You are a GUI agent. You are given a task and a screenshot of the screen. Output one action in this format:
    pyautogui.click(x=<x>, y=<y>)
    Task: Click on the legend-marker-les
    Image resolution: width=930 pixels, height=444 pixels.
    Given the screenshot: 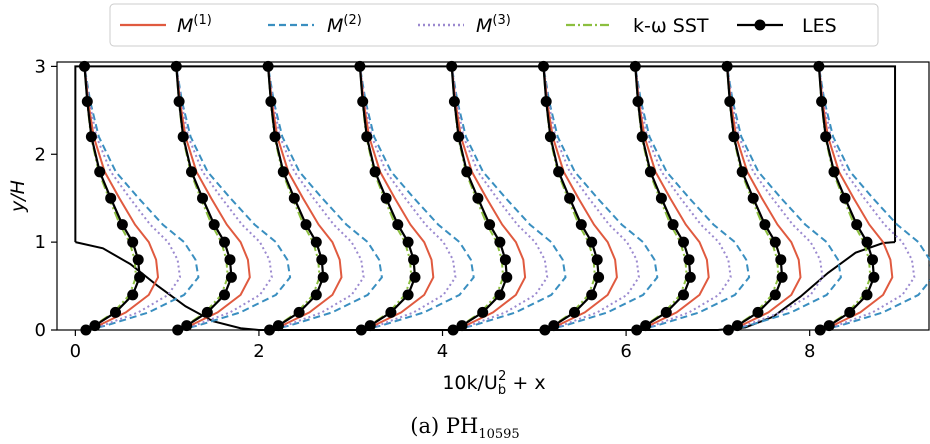 What is the action you would take?
    pyautogui.click(x=760, y=25)
    